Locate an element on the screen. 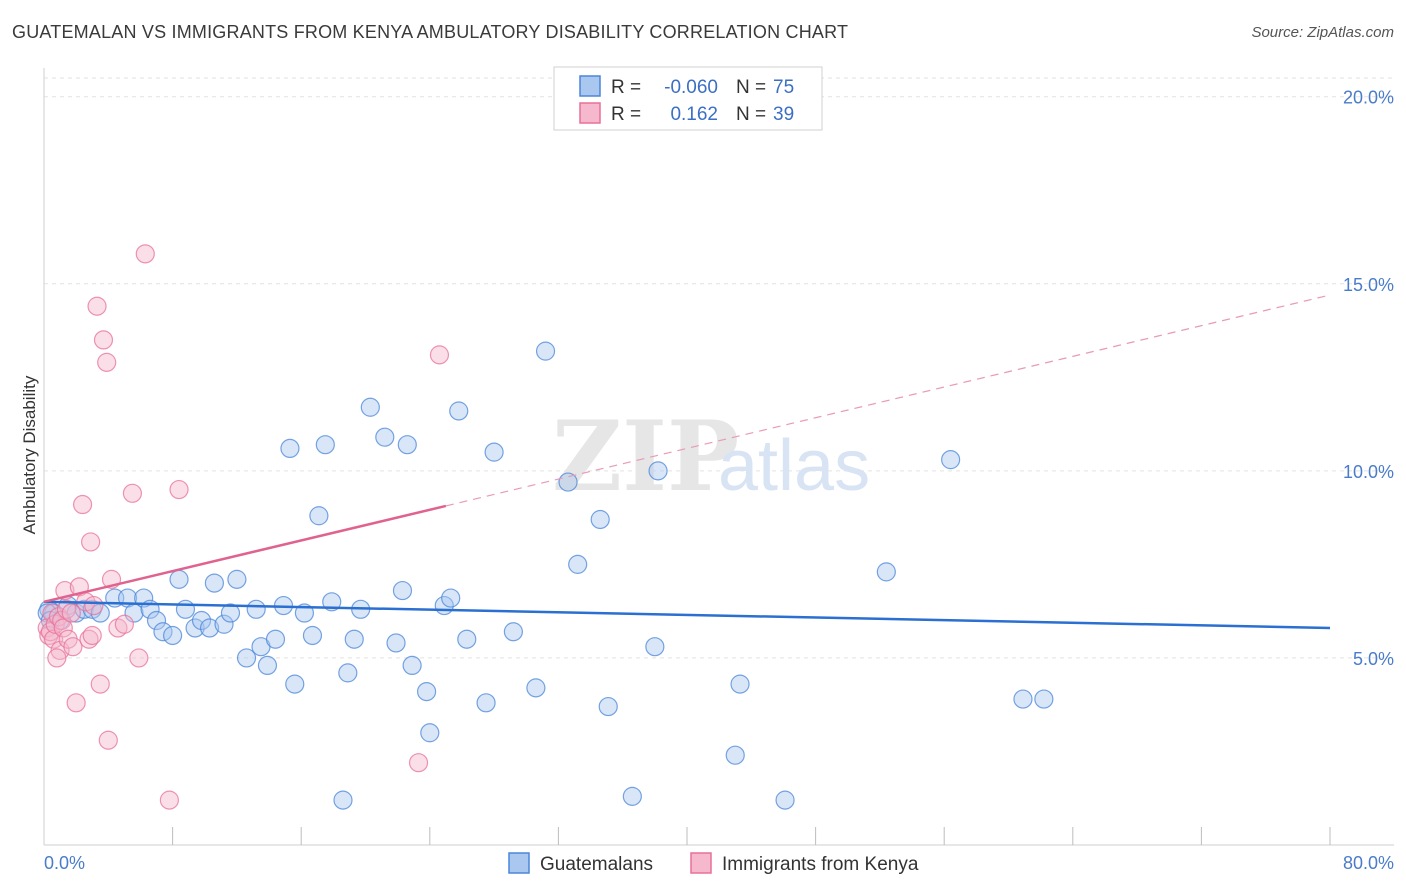 The width and height of the screenshot is (1406, 892). x-tick-min: 0.0% is located at coordinates (64, 863).